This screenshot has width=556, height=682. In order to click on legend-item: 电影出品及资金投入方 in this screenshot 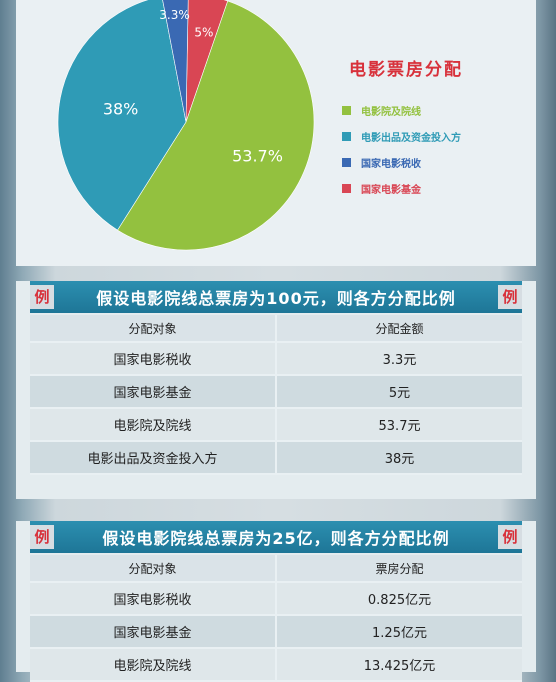, I will do `click(401, 136)`.